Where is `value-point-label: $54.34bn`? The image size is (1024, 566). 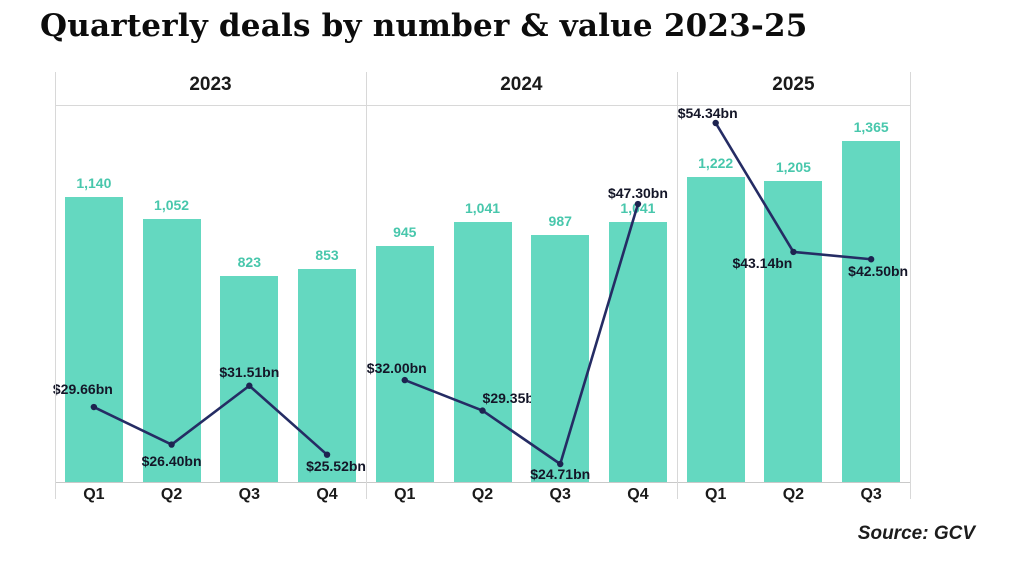 value-point-label: $54.34bn is located at coordinates (707, 113).